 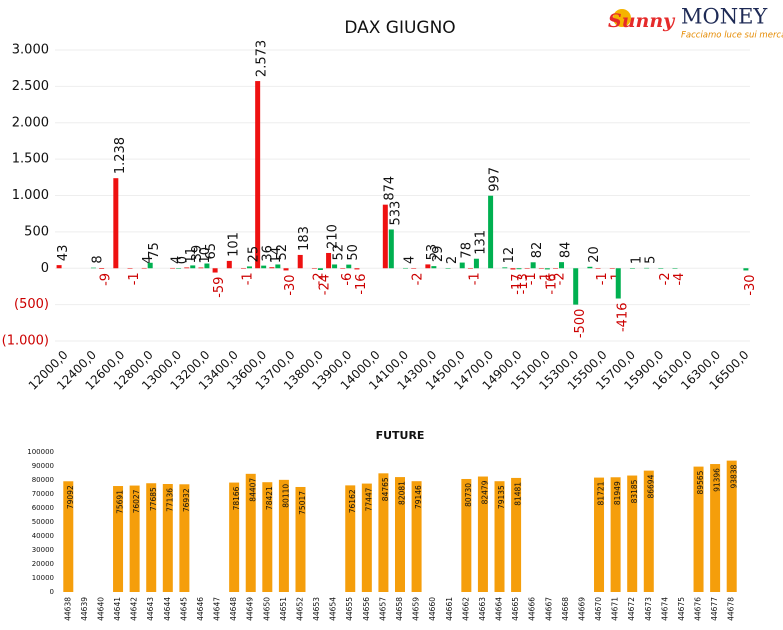 I want to click on x-tick-label: 44671, so click(x=615, y=609).